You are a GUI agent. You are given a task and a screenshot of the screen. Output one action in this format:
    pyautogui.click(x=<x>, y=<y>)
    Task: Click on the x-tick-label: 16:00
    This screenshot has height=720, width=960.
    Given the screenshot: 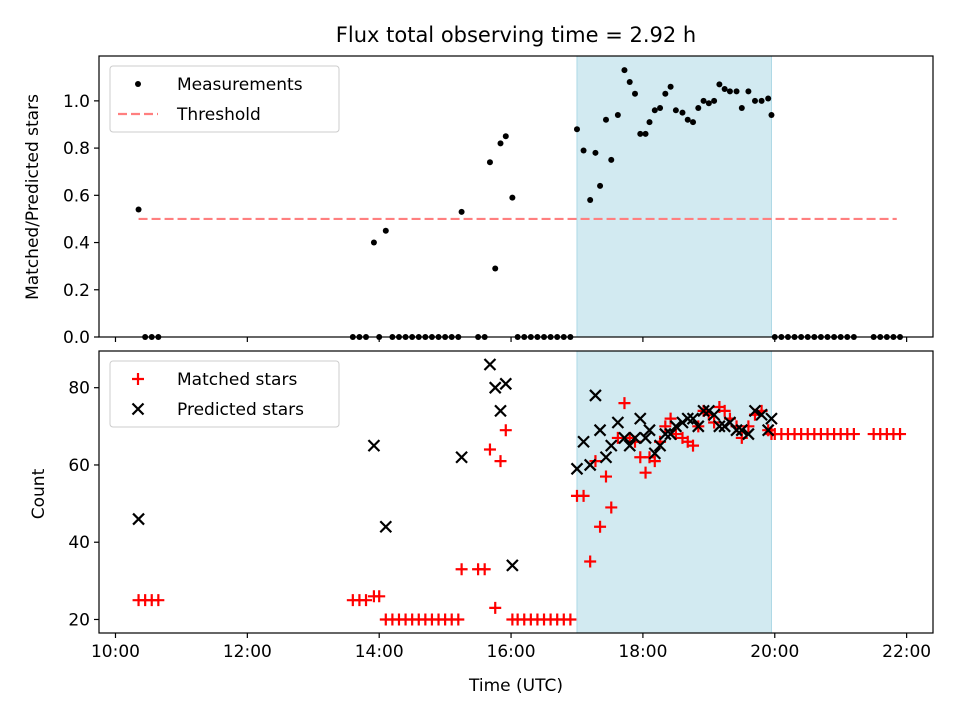 What is the action you would take?
    pyautogui.click(x=511, y=652)
    